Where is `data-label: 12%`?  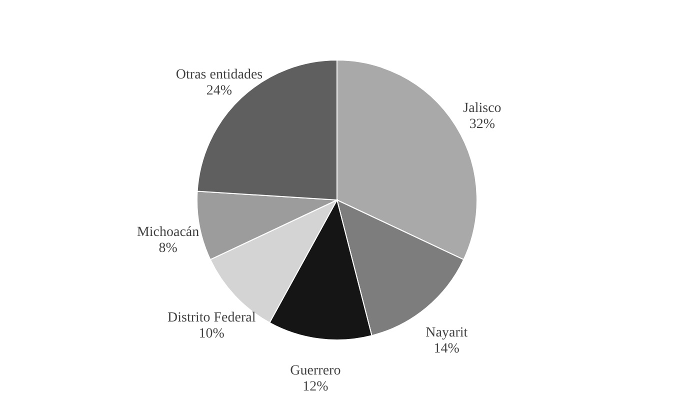 data-label: 12% is located at coordinates (315, 387).